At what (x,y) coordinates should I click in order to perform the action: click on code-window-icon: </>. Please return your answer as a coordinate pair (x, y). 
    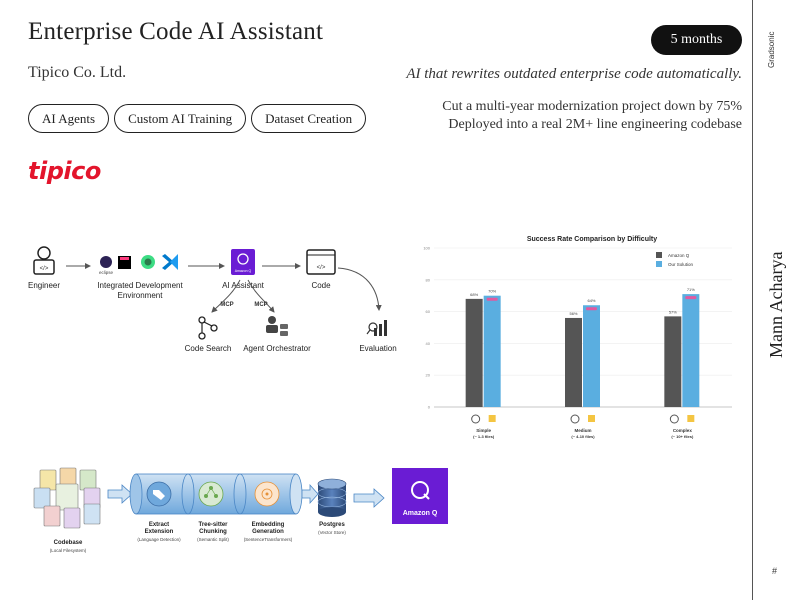
    Looking at the image, I should click on (321, 262).